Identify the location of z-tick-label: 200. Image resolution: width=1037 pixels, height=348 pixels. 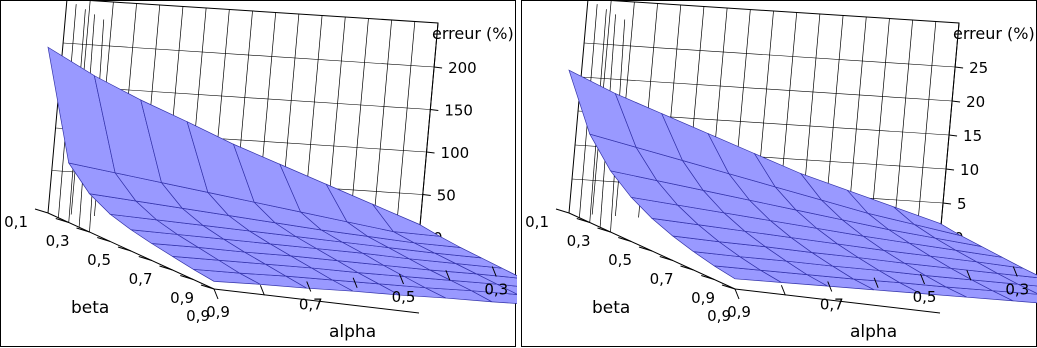
(462, 68).